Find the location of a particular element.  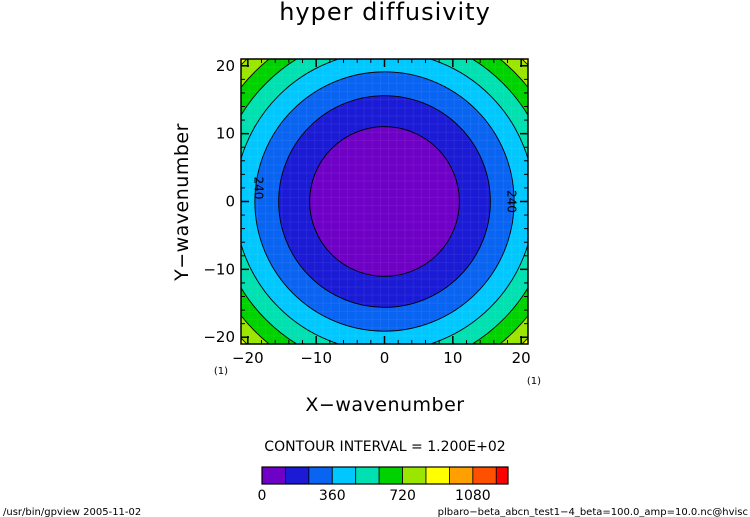

y-tick-label: −10 is located at coordinates (219, 269).